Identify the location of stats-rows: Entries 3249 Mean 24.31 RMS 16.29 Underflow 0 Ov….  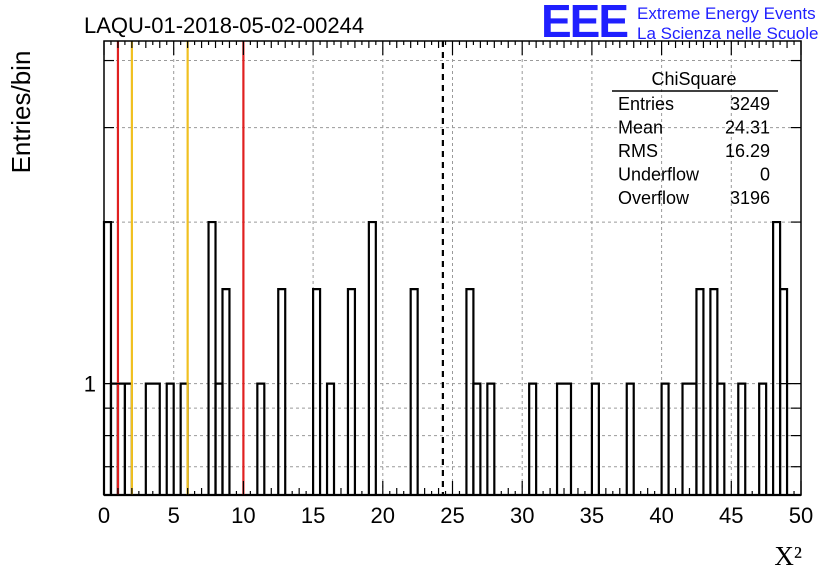
(694, 151).